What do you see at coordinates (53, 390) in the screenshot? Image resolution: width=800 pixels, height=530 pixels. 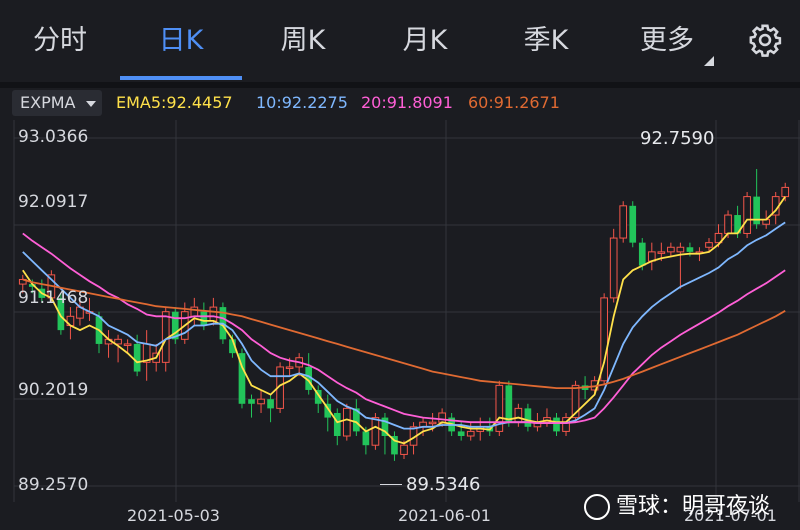 I see `y-tick-label: 90.2019` at bounding box center [53, 390].